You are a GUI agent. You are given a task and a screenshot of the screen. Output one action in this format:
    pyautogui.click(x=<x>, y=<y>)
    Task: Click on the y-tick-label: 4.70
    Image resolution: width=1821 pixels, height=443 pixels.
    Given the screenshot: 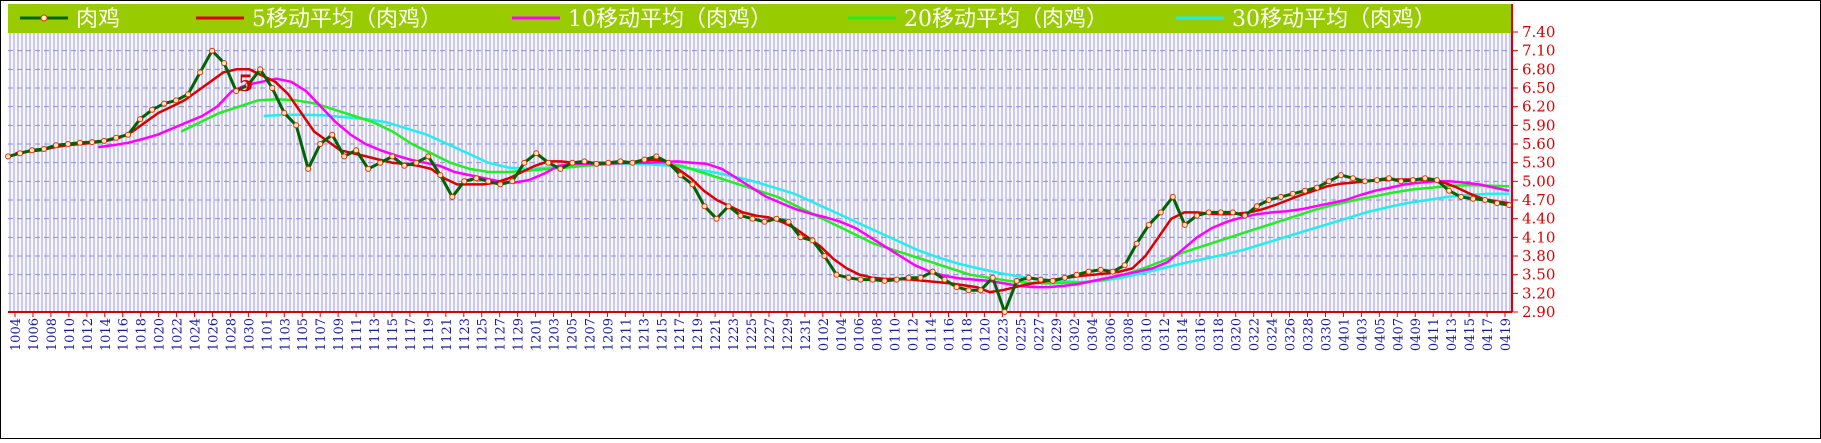 What is the action you would take?
    pyautogui.click(x=1538, y=200)
    